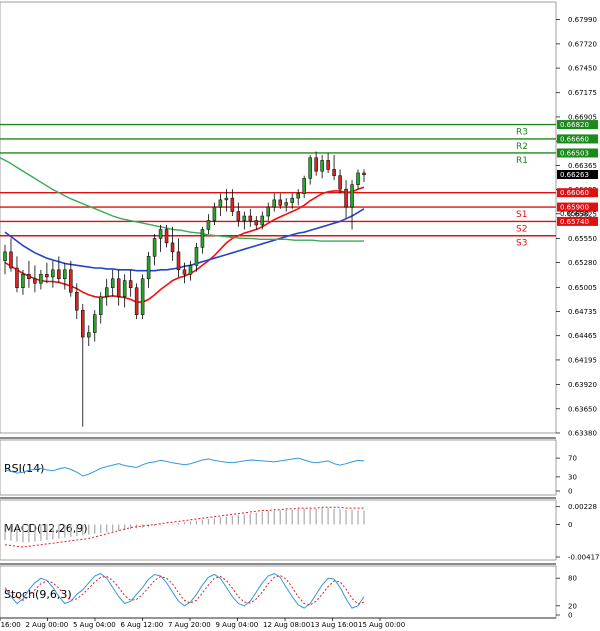  Describe the element at coordinates (142, 625) in the screenshot. I see `x-tick-label: 6 Aug 12:00` at that location.